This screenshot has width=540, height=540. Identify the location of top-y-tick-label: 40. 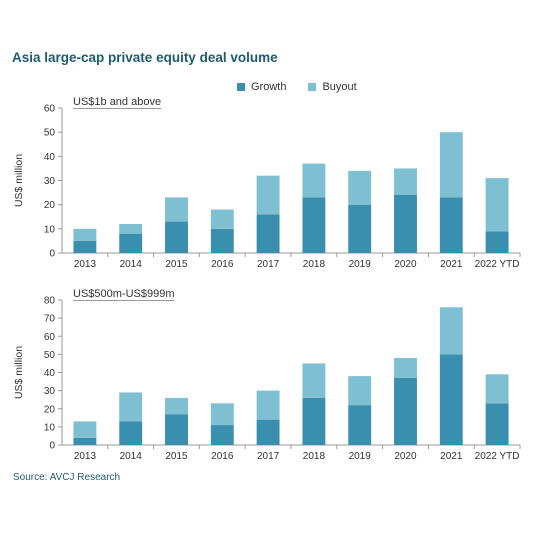
(50, 157).